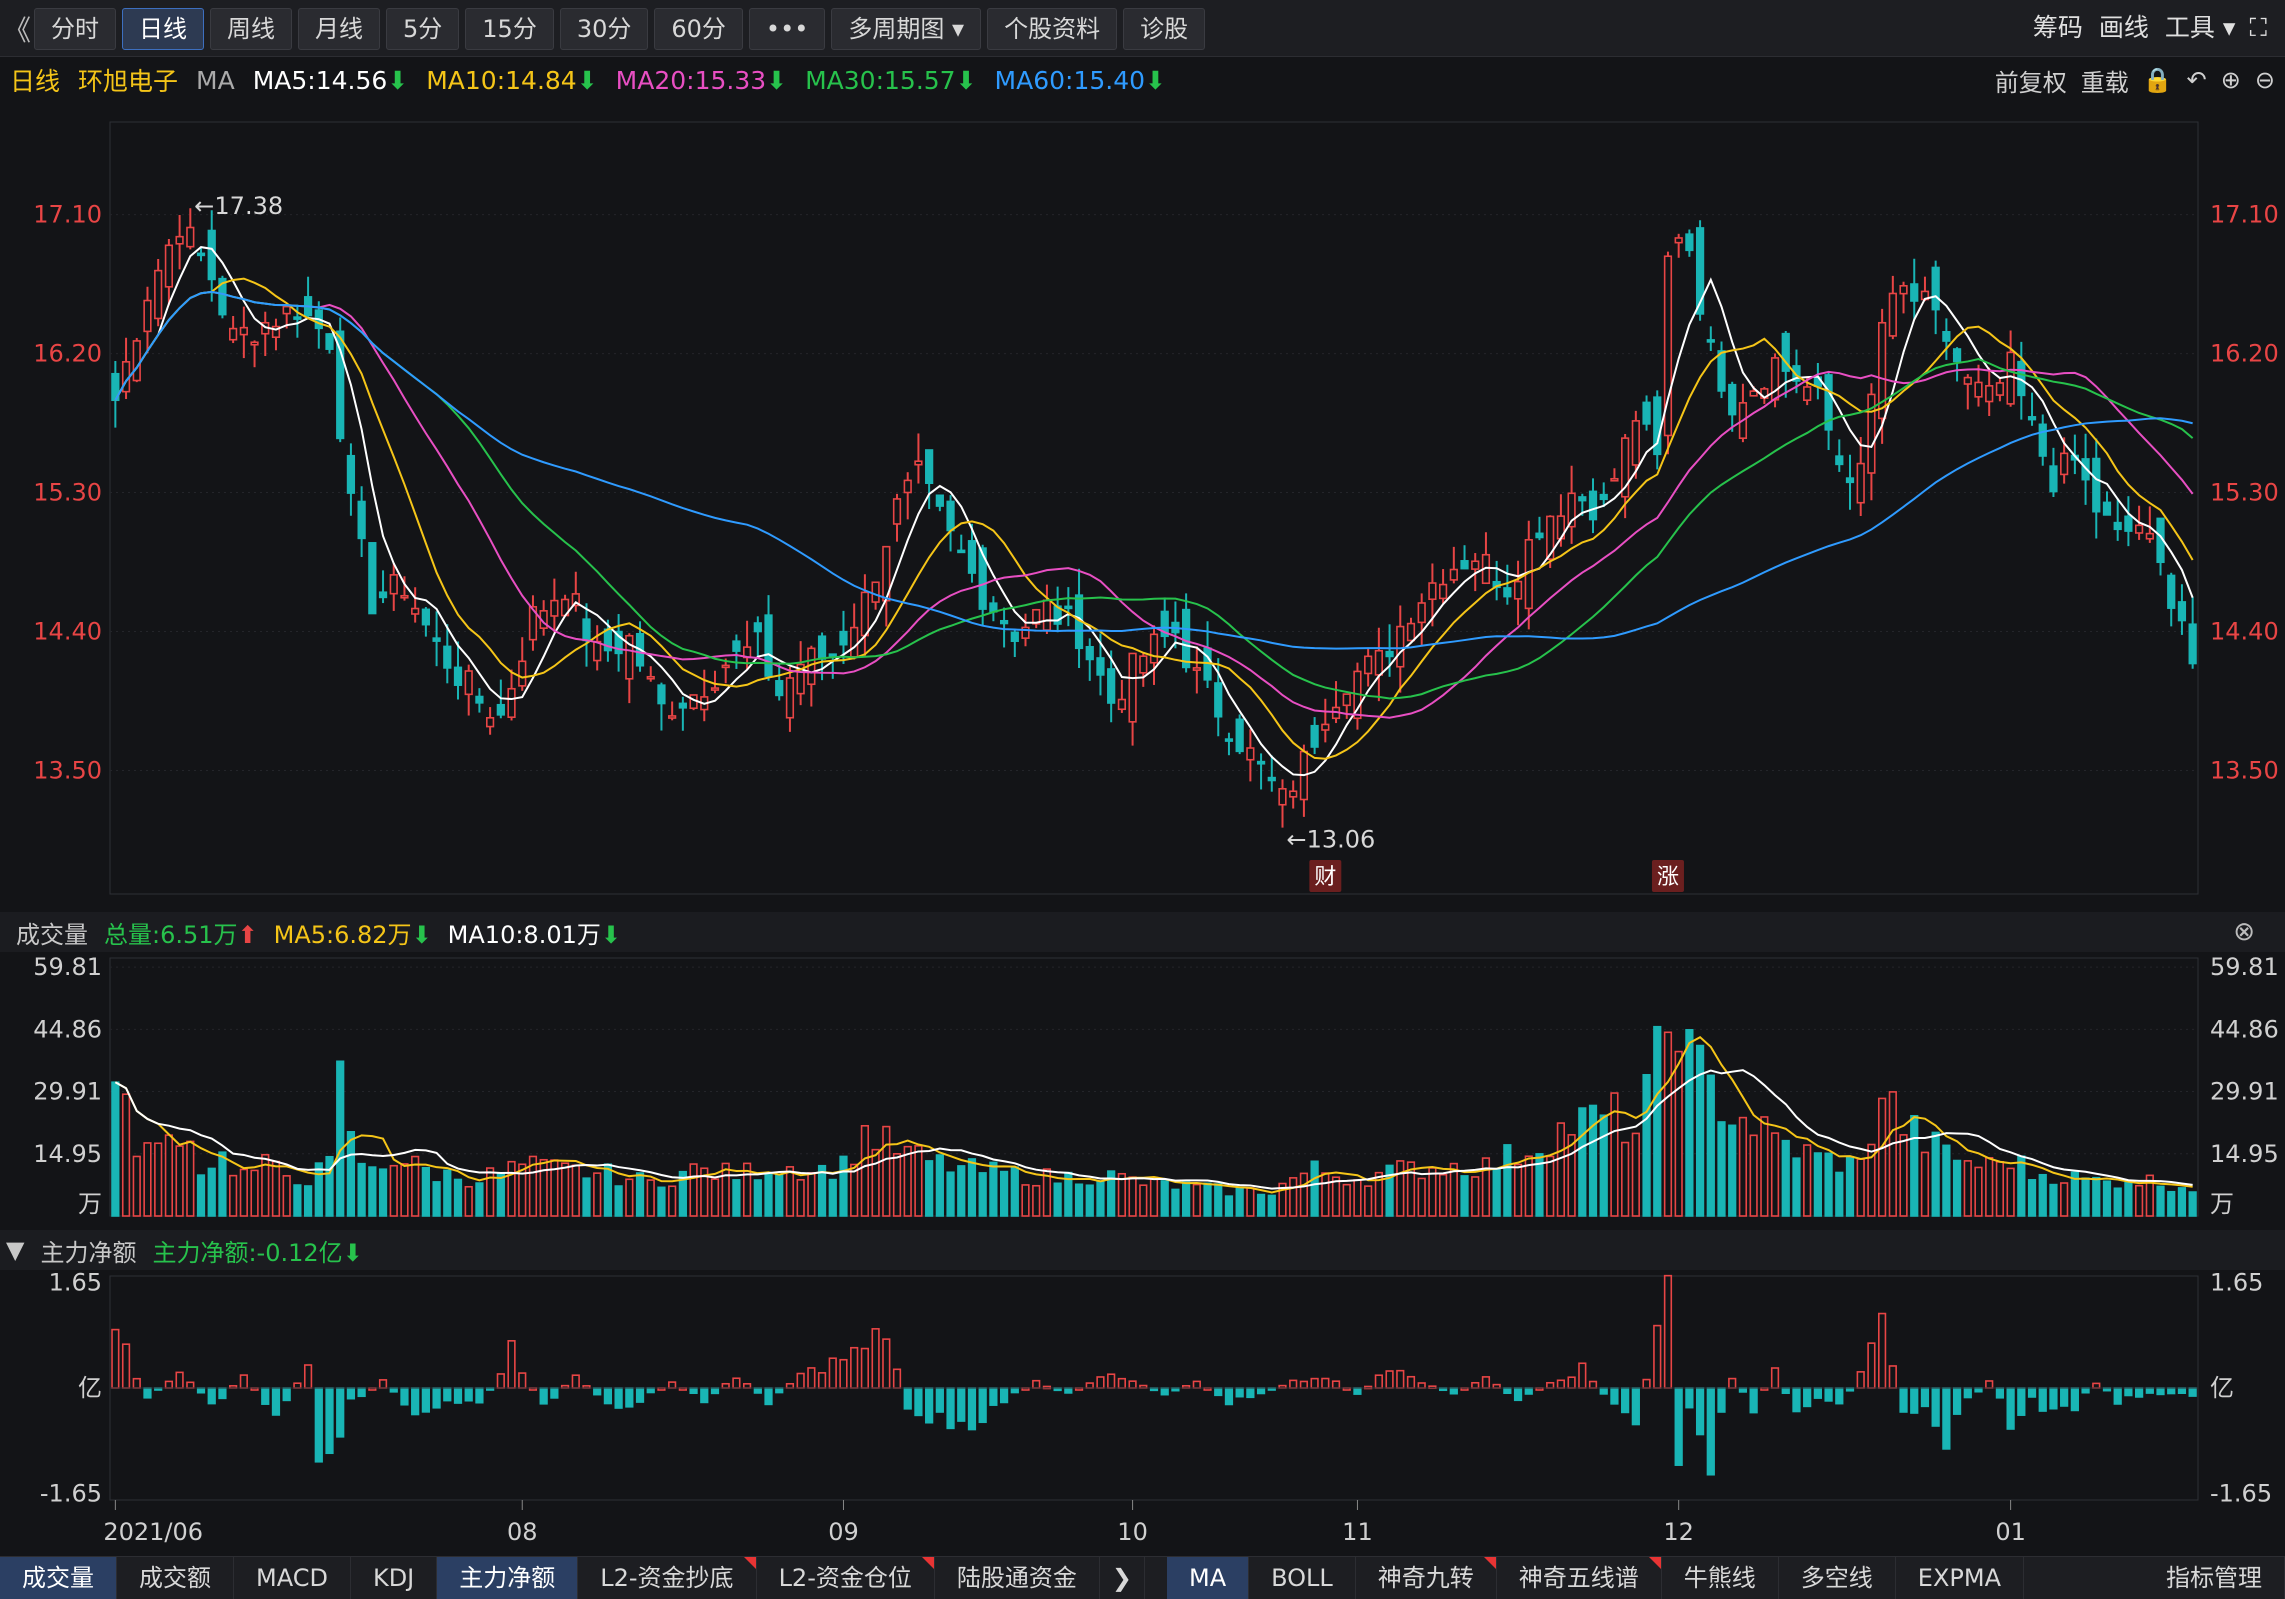 The image size is (2285, 1599). I want to click on reload-button: 重载, so click(2104, 82).